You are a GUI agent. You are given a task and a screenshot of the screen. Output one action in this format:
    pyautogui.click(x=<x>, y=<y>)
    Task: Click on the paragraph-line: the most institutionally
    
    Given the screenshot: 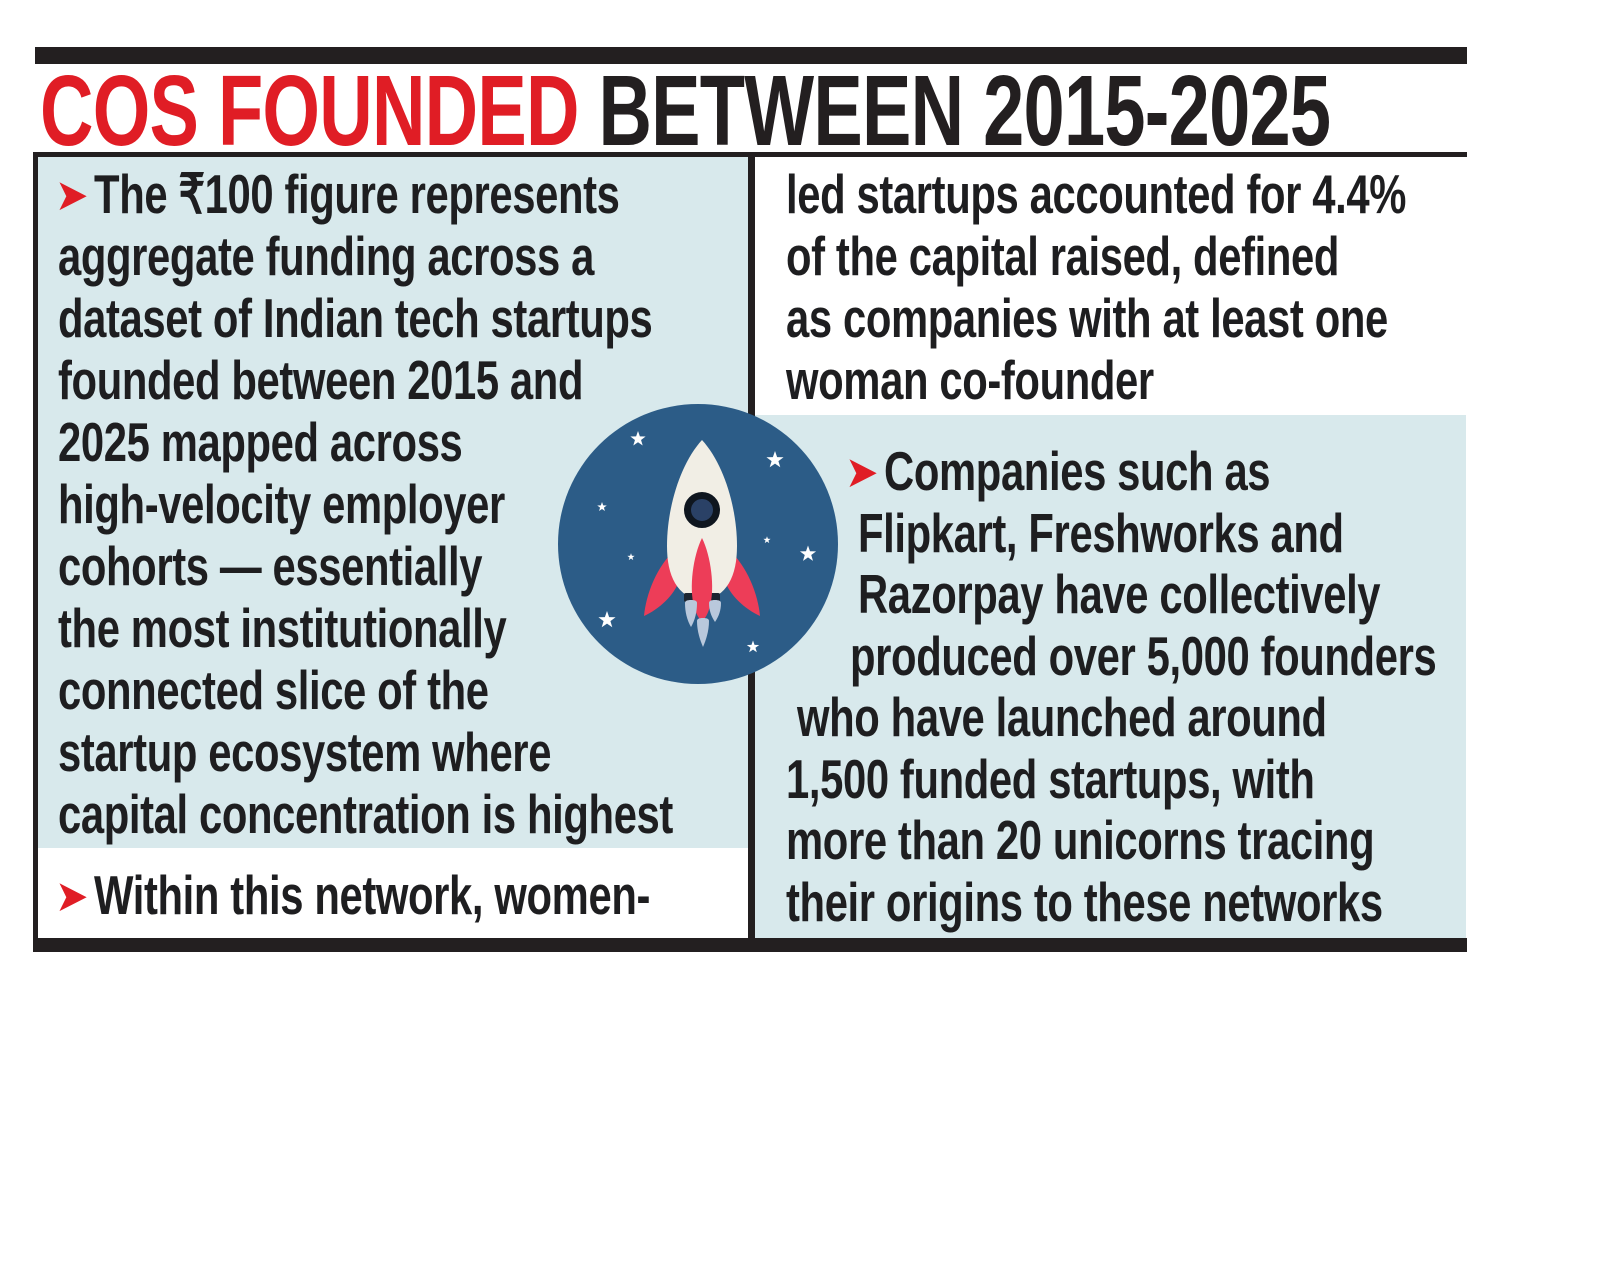 What is the action you would take?
    pyautogui.click(x=282, y=628)
    